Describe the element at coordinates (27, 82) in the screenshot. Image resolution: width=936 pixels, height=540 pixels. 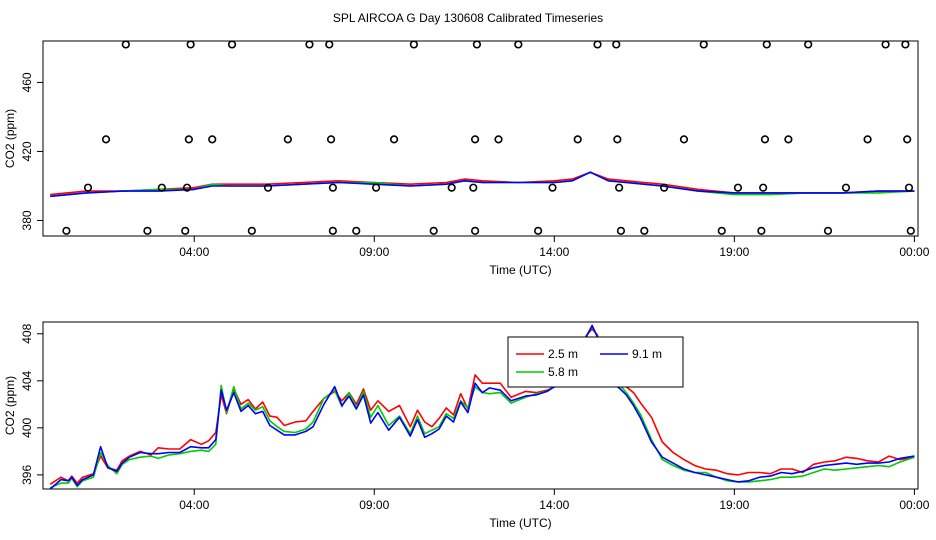
I see `y-tick-label: 460` at that location.